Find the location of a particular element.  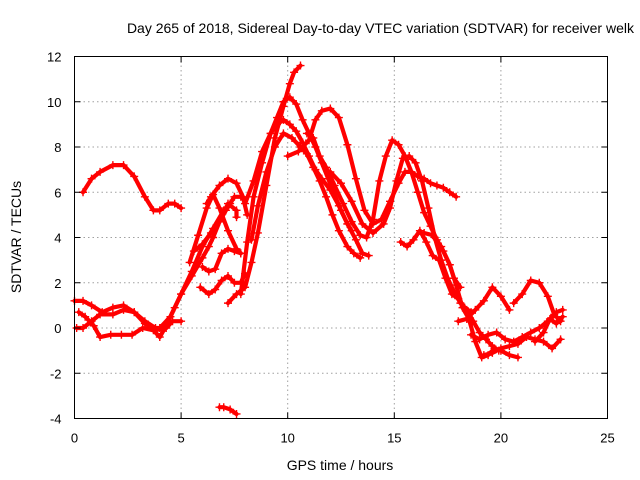

x-tick-label: 20 is located at coordinates (501, 438).